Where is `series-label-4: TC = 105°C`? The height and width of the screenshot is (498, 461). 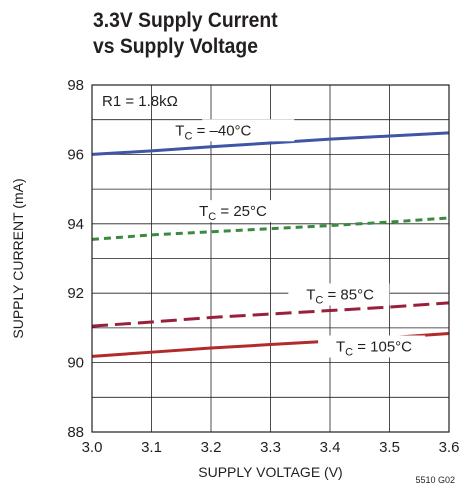 series-label-4: TC = 105°C is located at coordinates (374, 348).